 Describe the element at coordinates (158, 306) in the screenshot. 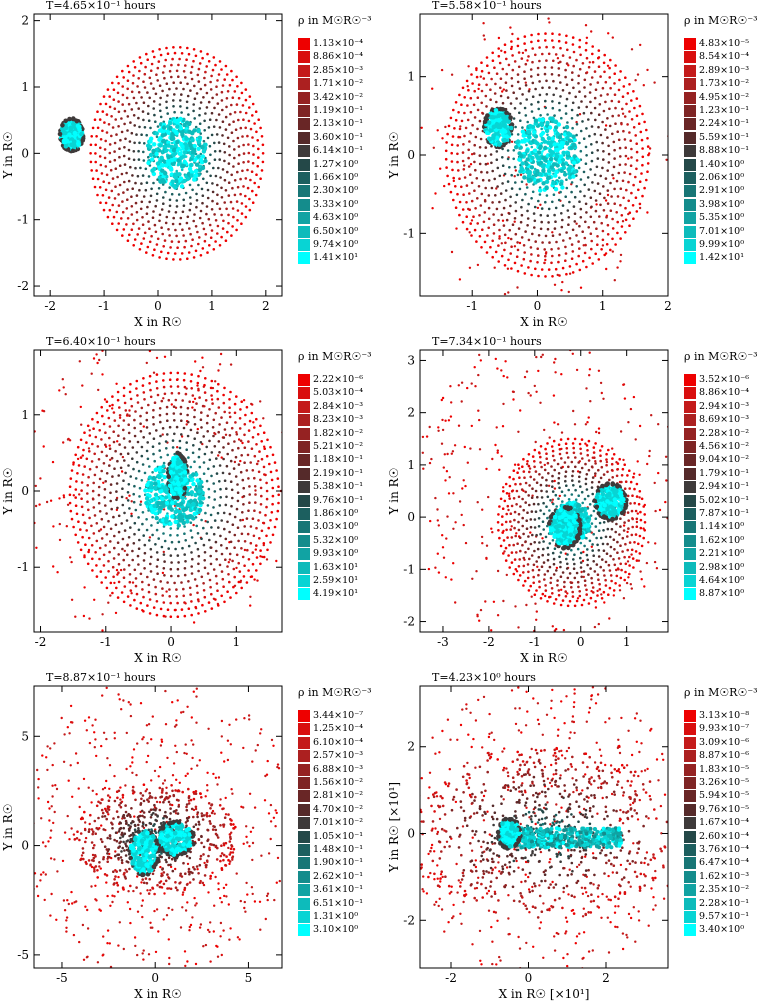

I see `x-tick-label: 0` at that location.